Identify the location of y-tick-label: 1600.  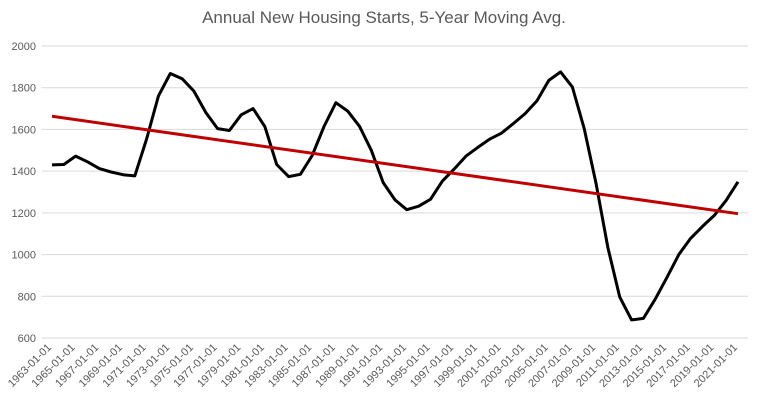
(24, 130).